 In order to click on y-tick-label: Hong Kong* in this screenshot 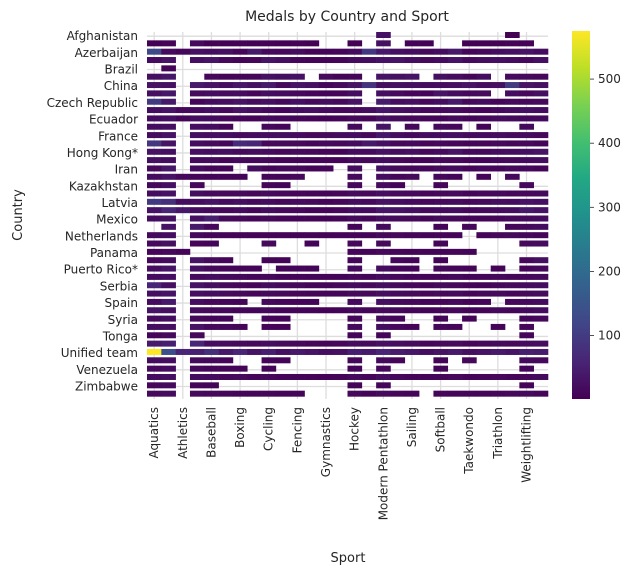, I will do `click(102, 153)`.